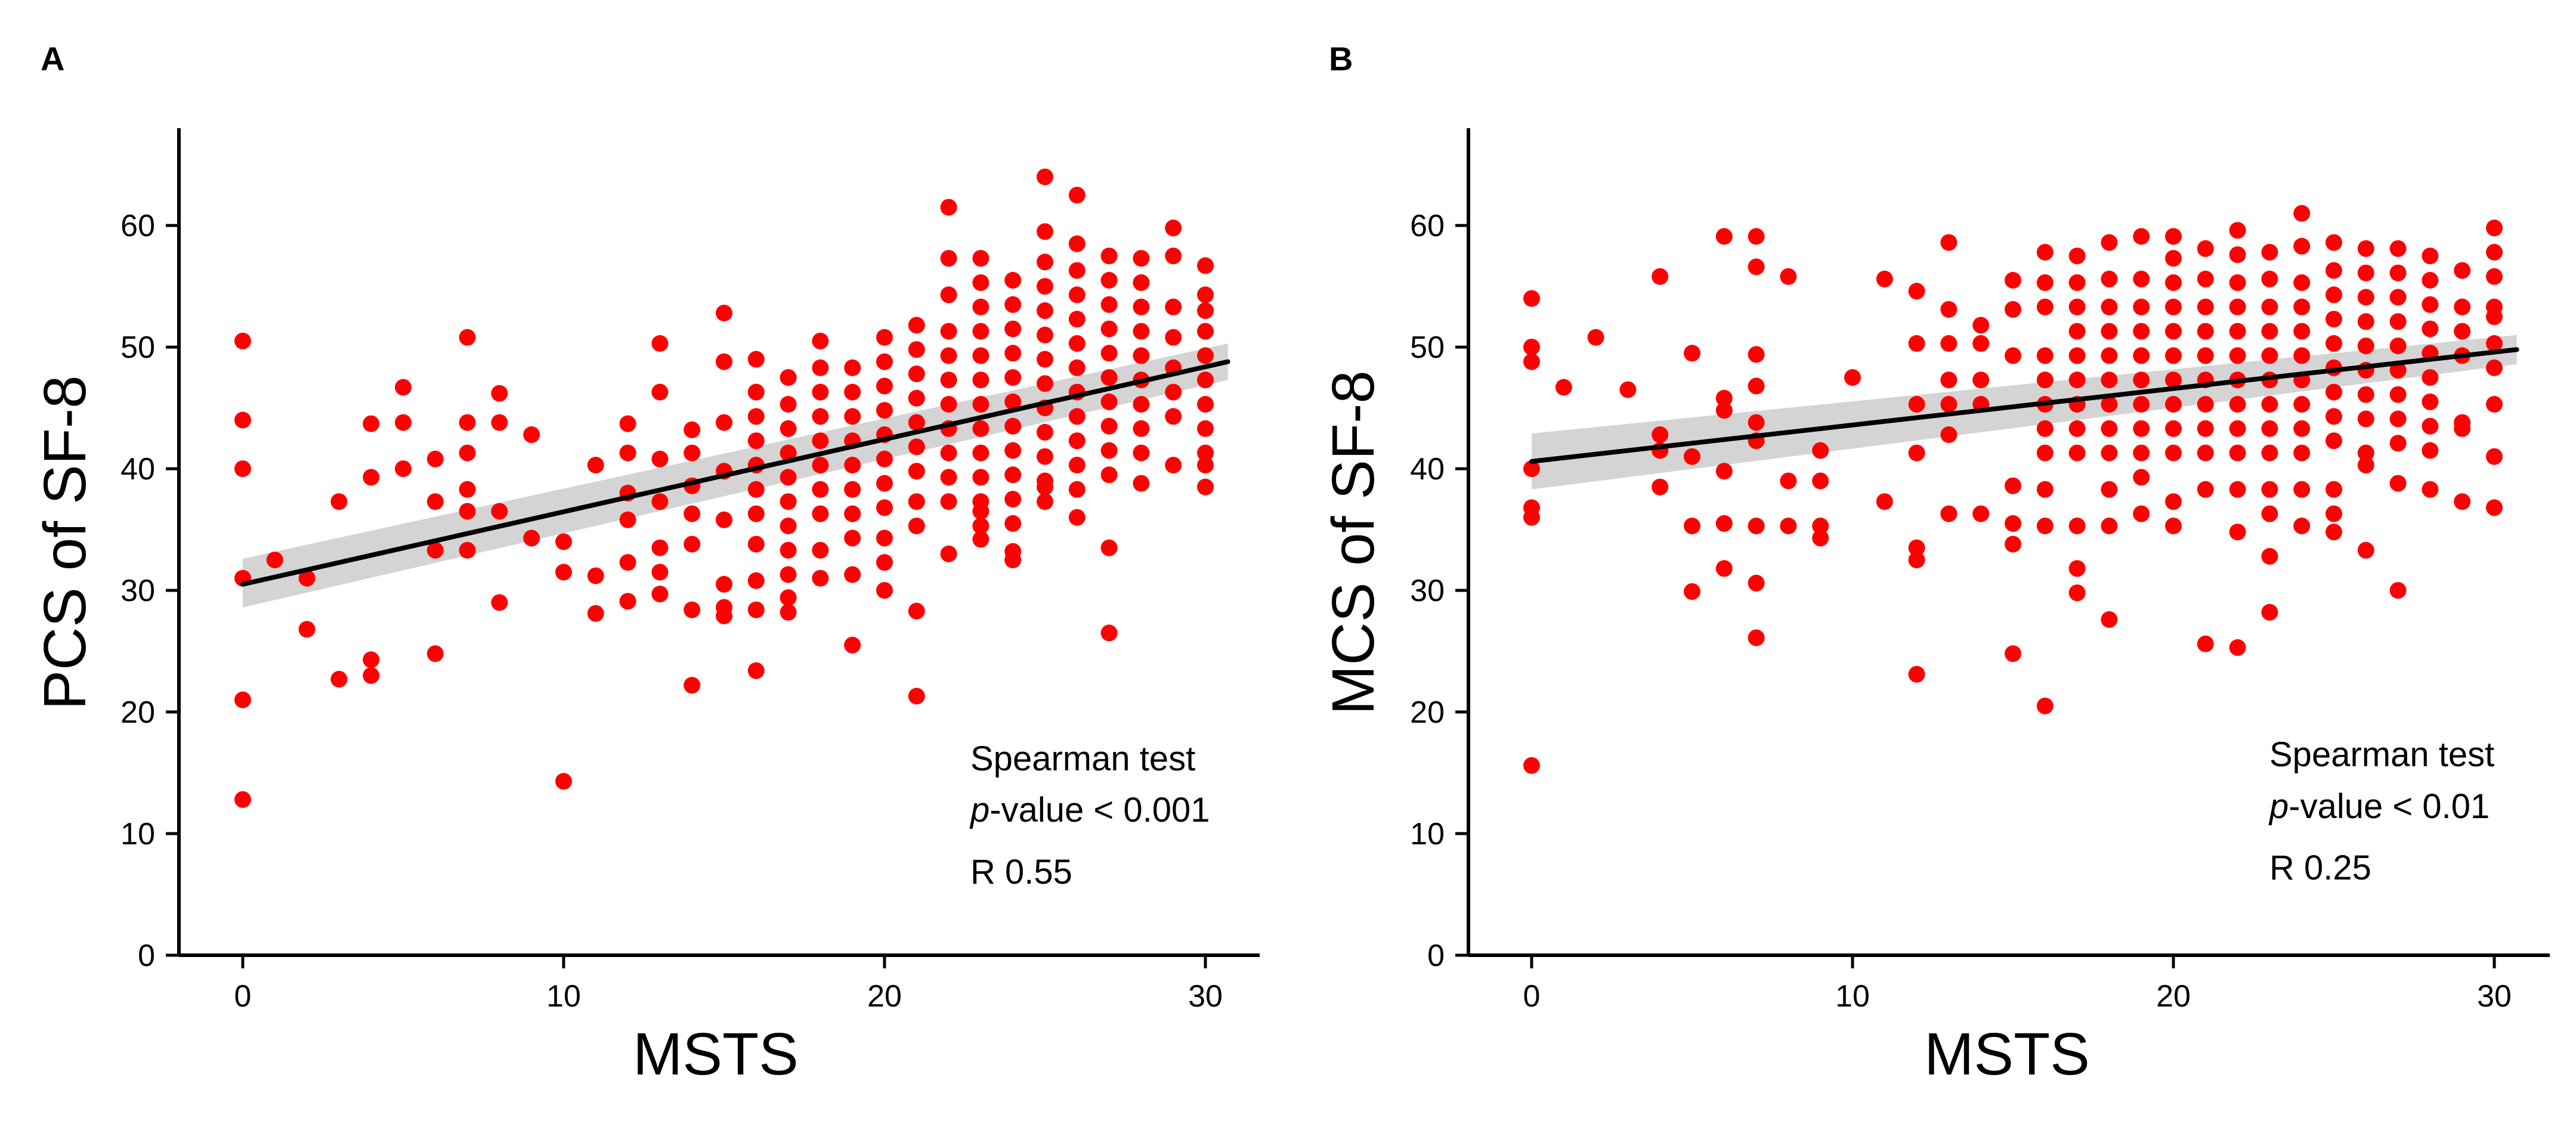 Image resolution: width=2576 pixels, height=1121 pixels. Describe the element at coordinates (137, 834) in the screenshot. I see `y-tick-label: 10` at that location.